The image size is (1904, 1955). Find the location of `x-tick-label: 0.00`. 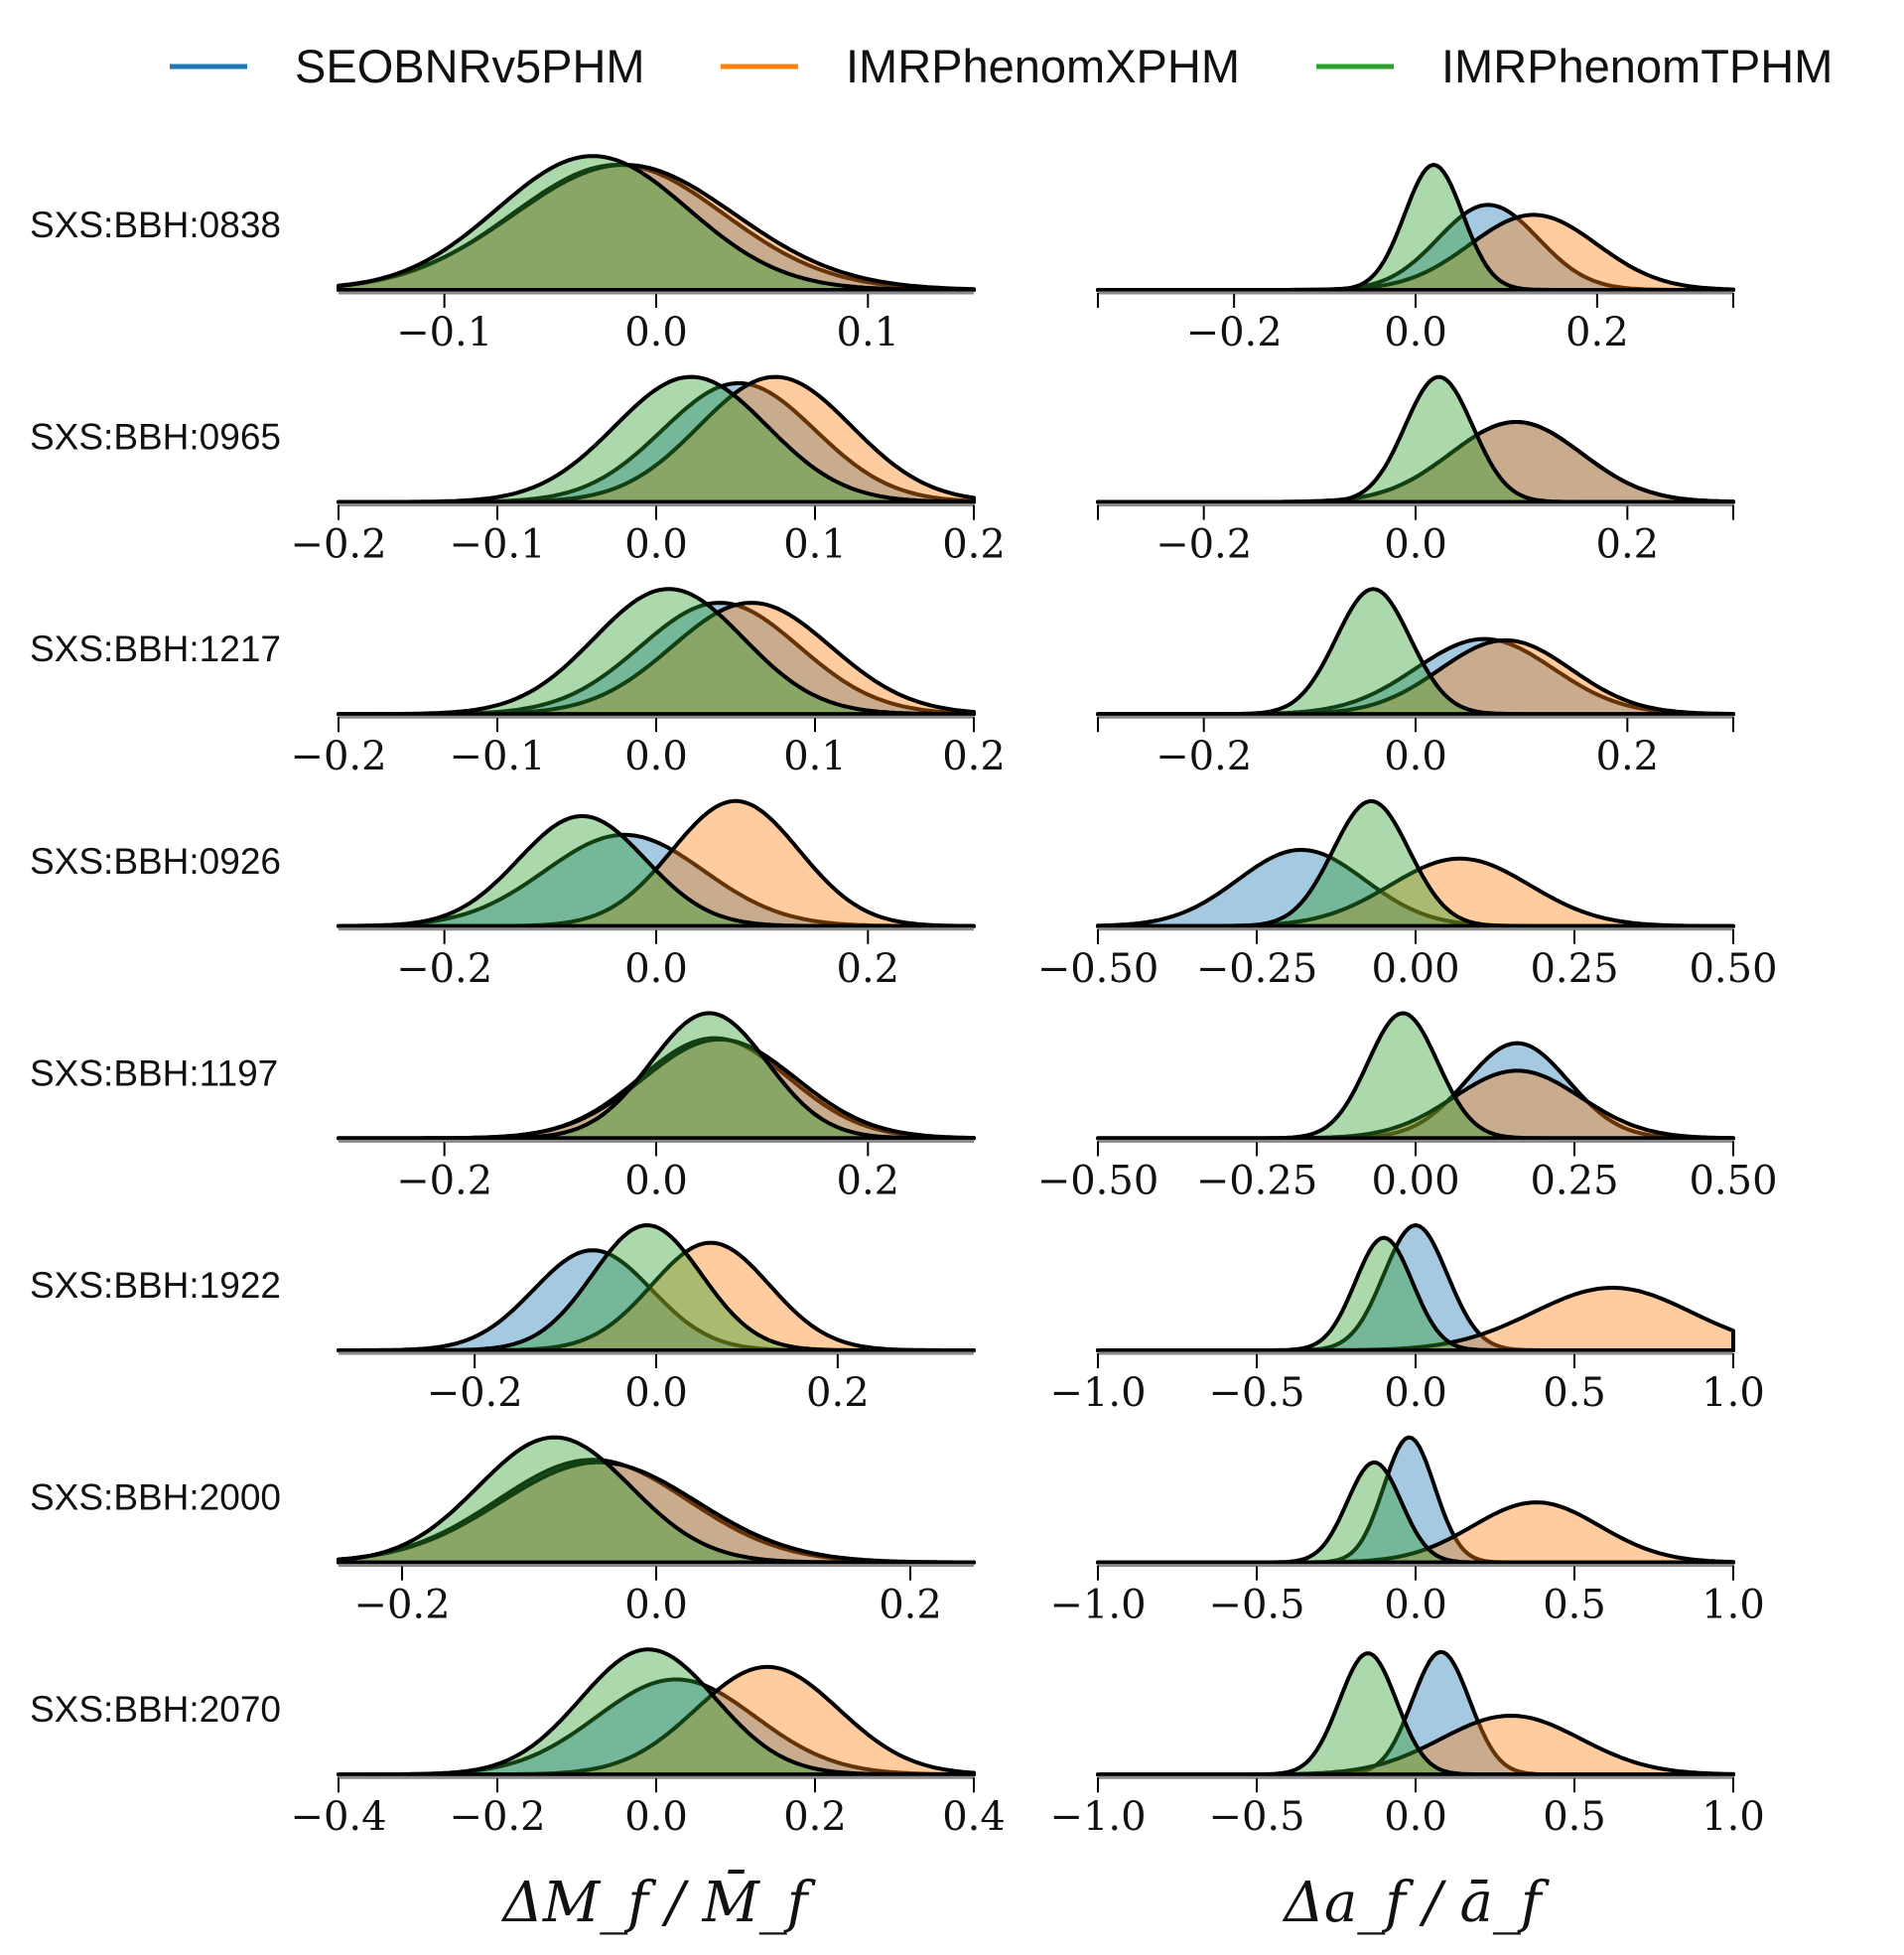

x-tick-label: 0.00 is located at coordinates (1415, 1180).